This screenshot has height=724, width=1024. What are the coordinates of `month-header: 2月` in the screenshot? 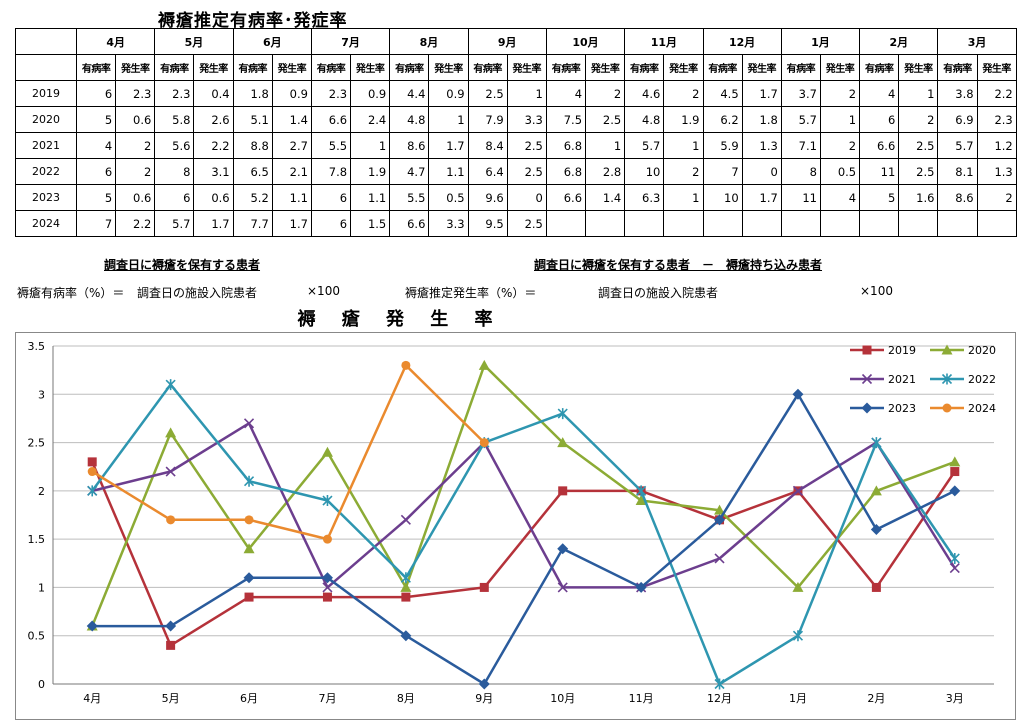 It's located at (899, 41).